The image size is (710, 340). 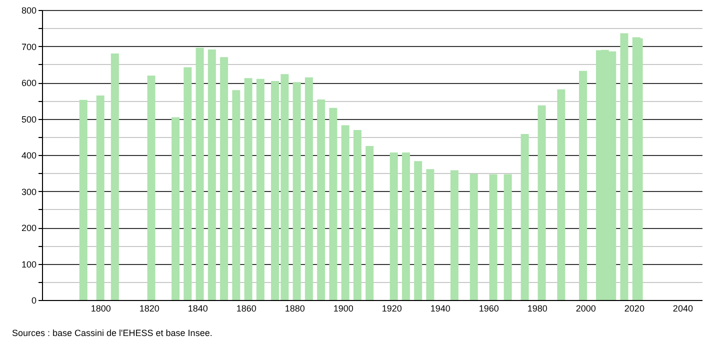 I want to click on x-tick-label: 1940, so click(x=440, y=309).